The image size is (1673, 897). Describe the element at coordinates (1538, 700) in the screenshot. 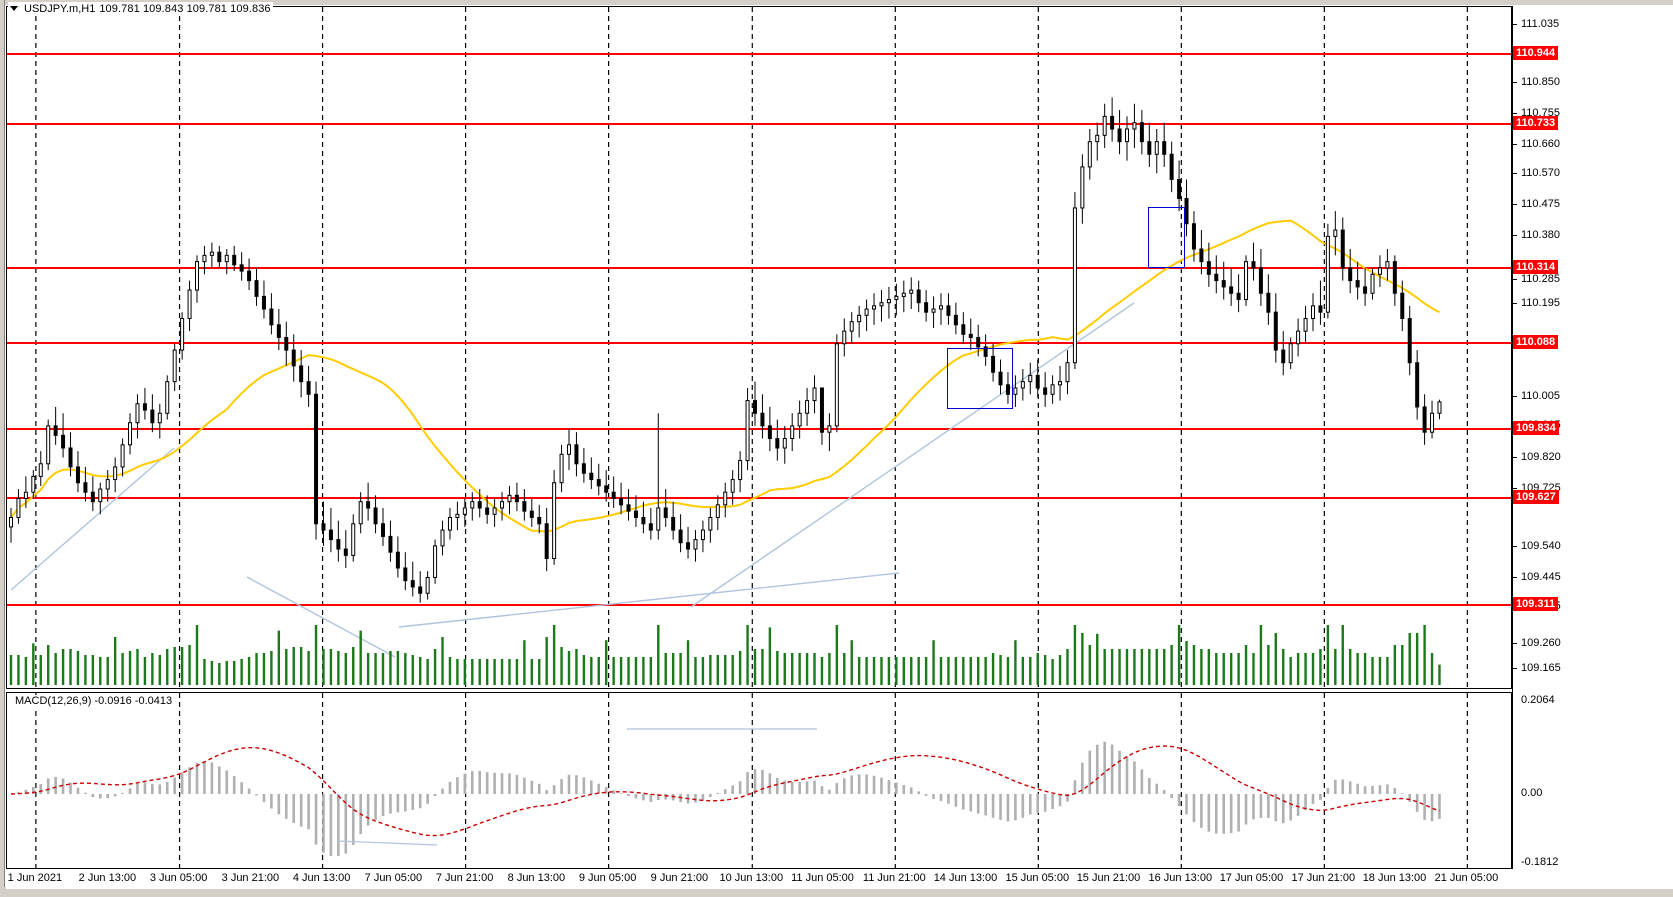

I see `macd-tick-label: 0.2064` at that location.